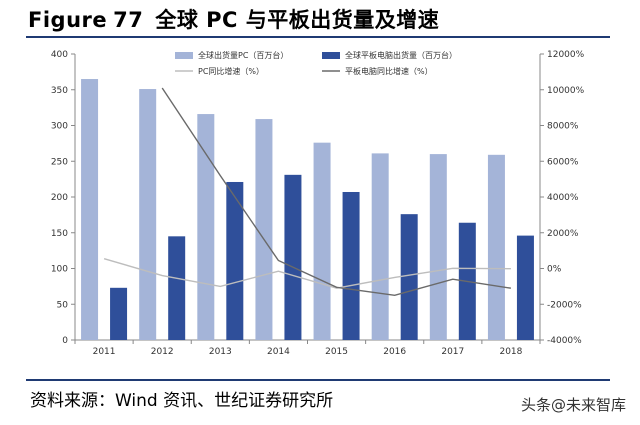  Describe the element at coordinates (59, 127) in the screenshot. I see `left-tick-label: 300` at that location.